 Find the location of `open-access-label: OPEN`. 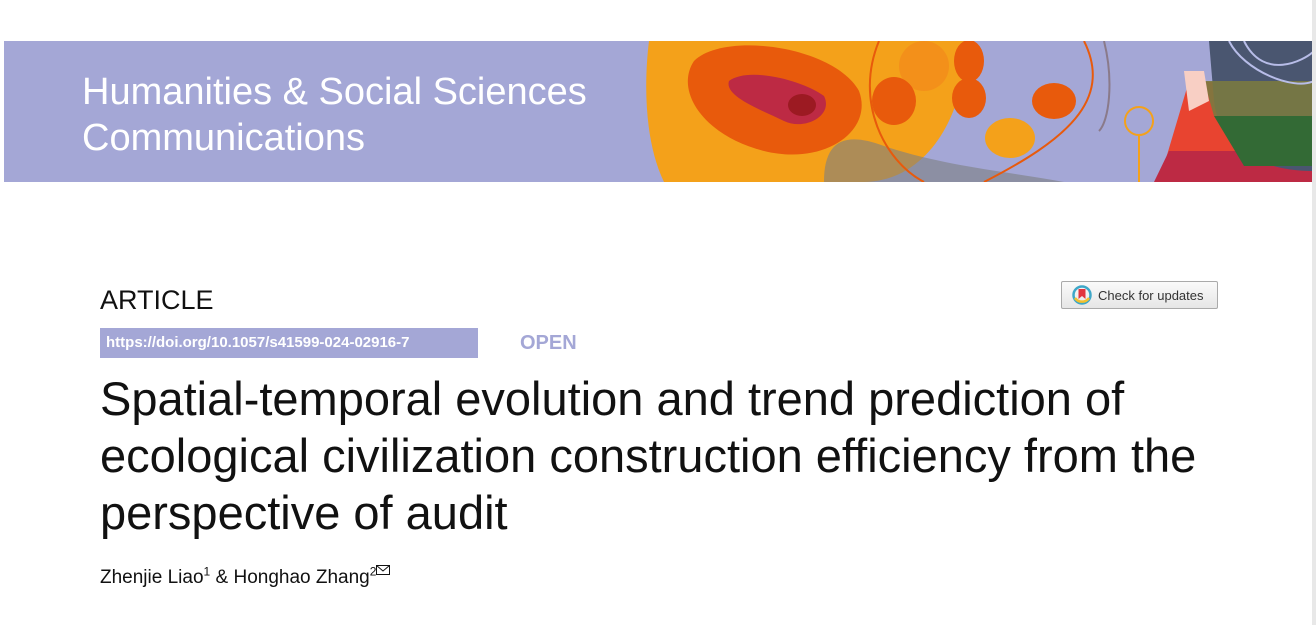

open-access-label: OPEN is located at coordinates (548, 343).